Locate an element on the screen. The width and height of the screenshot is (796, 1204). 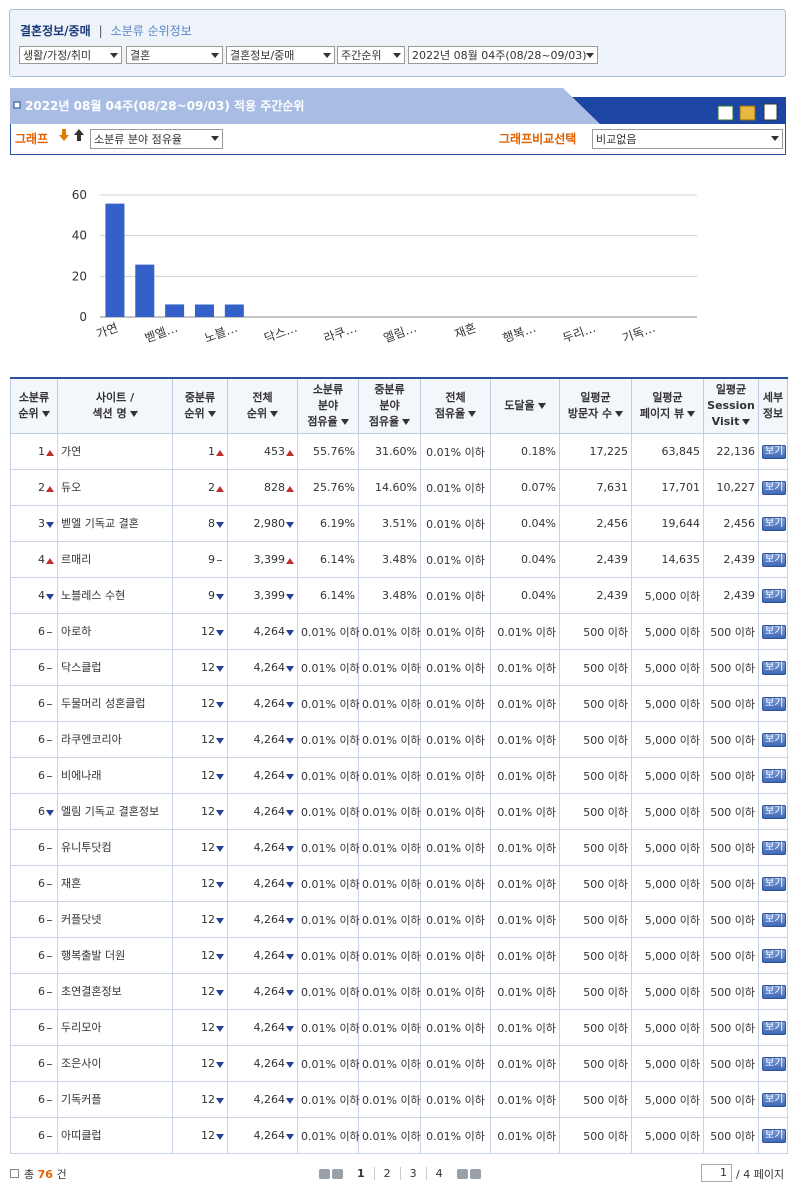
site-name: 닥스클럽 is located at coordinates (81, 667).